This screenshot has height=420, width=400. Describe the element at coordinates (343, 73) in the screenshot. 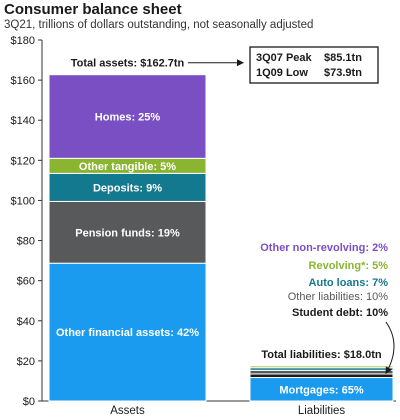

I see `box-row-value: $73.9tn` at that location.